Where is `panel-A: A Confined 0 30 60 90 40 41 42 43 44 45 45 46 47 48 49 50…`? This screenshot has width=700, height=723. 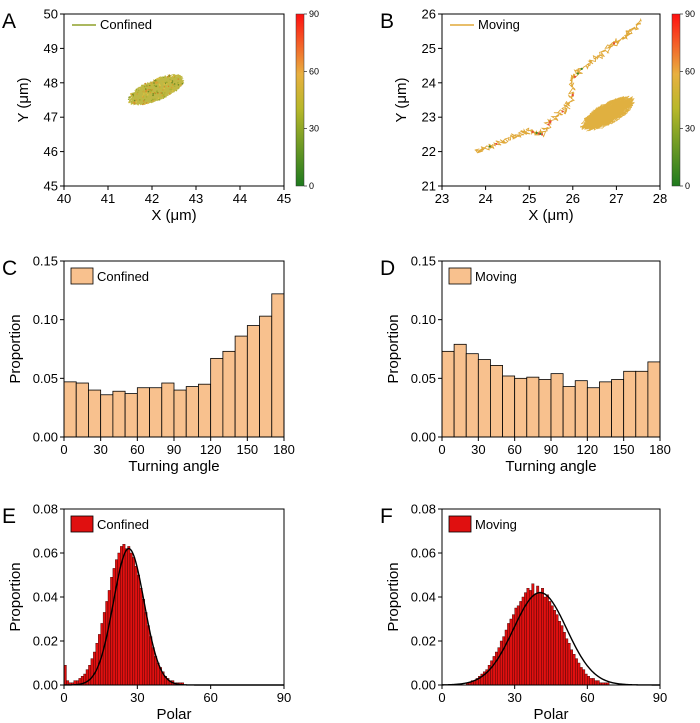 panel-A: A Confined 0 30 60 90 40 41 42 43 44 45 45 46 47 48 49 50… is located at coordinates (160, 116).